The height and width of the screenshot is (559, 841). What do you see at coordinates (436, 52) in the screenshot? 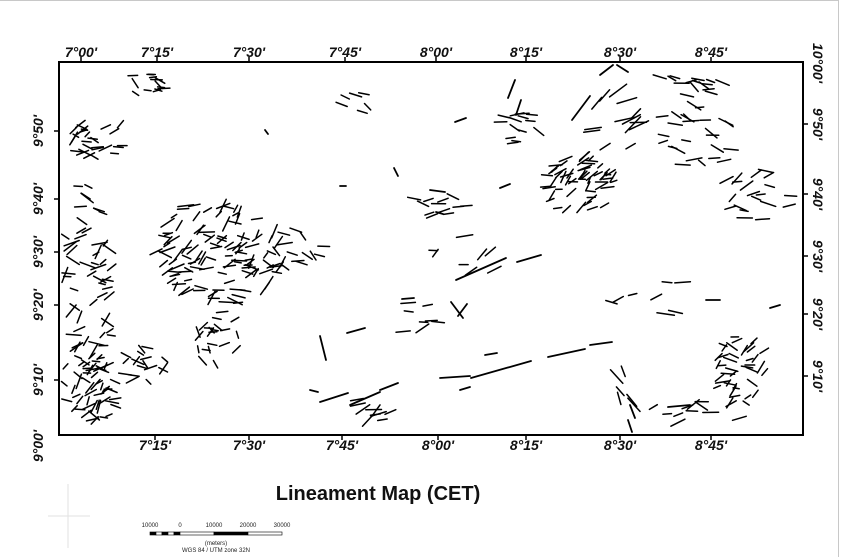
I see `top-tick-label: 8°00'` at bounding box center [436, 52].